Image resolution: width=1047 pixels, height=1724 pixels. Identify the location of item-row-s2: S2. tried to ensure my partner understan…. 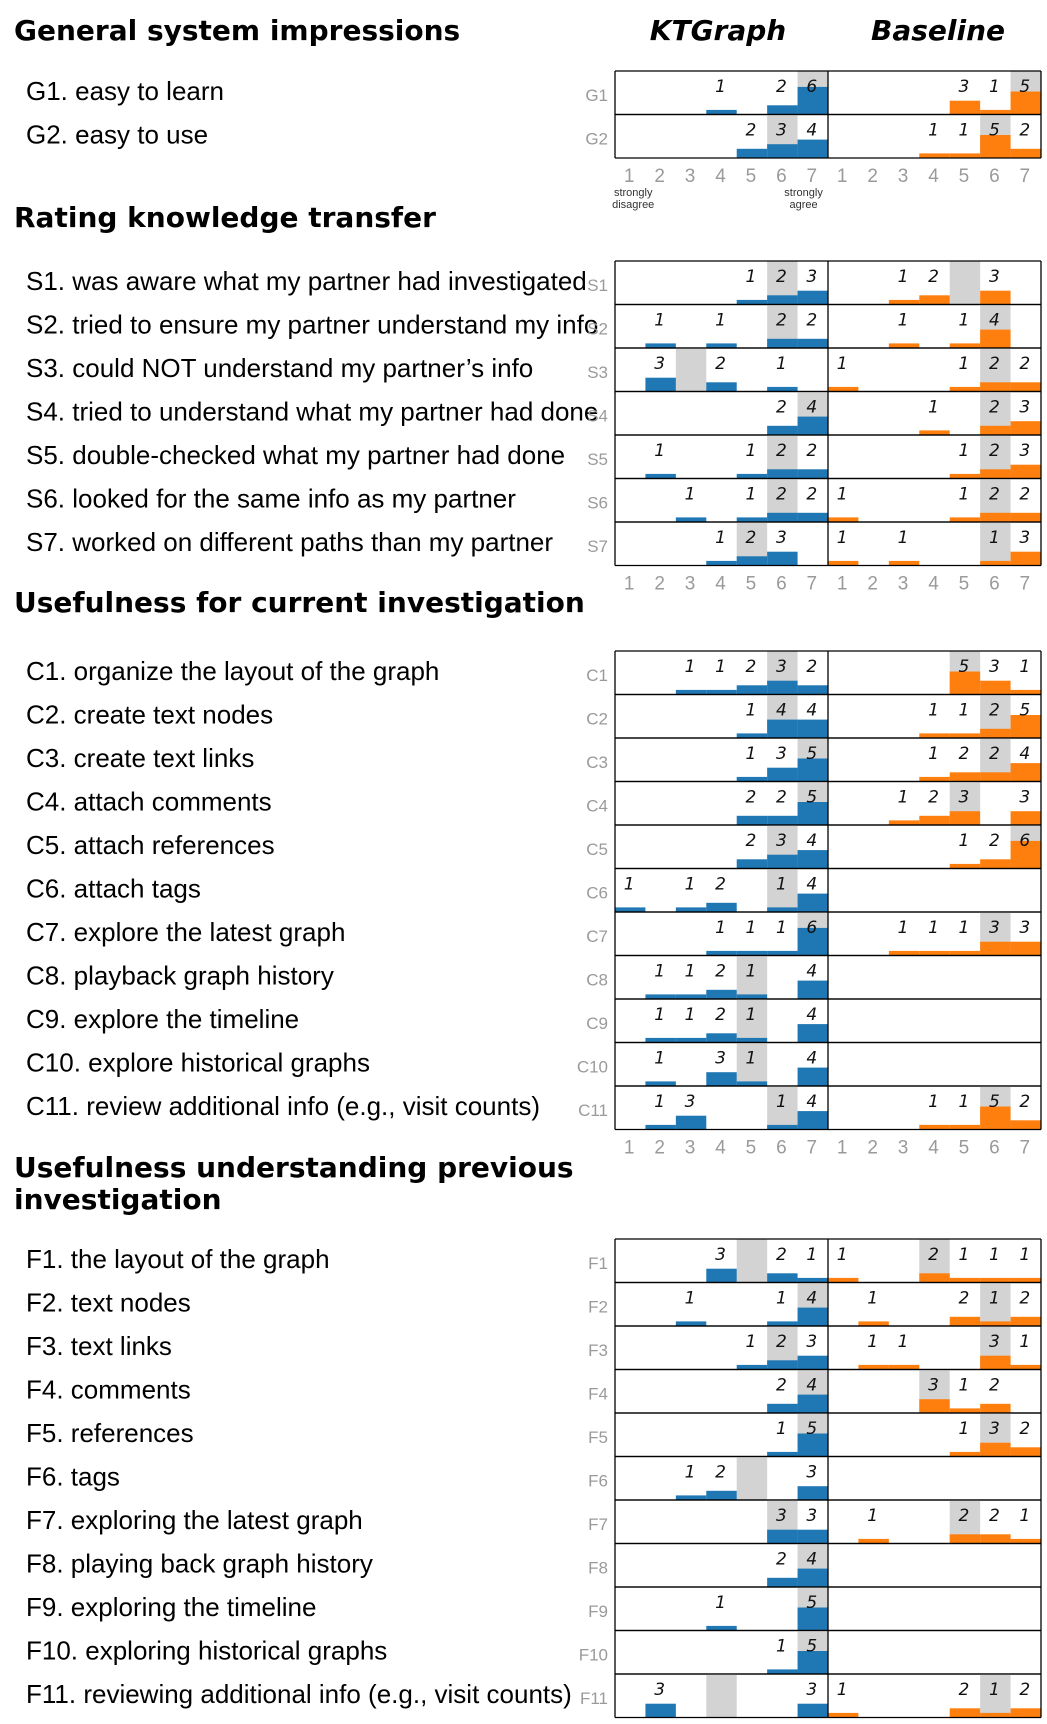
(534, 326).